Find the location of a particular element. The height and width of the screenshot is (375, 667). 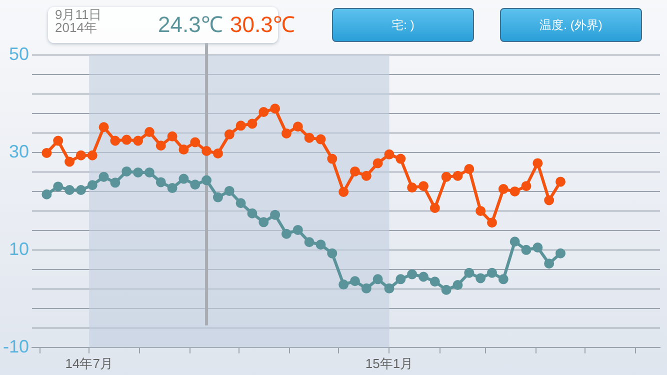

text: 2014年 is located at coordinates (76, 27).